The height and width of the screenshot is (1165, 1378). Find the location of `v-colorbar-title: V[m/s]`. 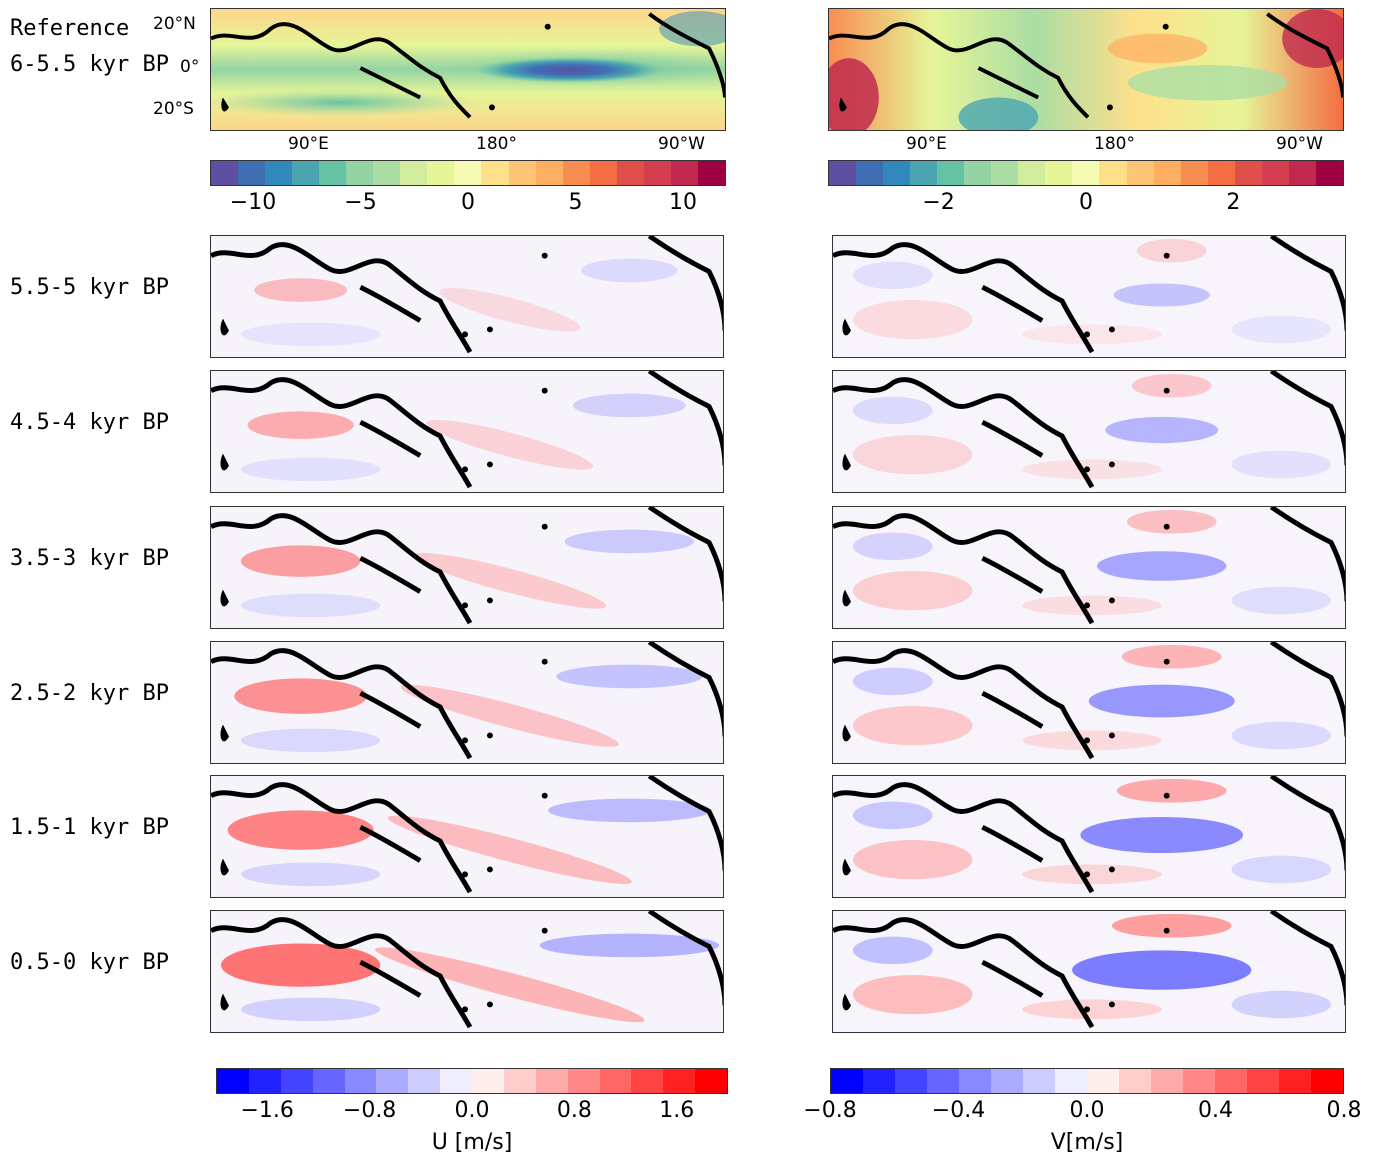

v-colorbar-title: V[m/s] is located at coordinates (1087, 1142).